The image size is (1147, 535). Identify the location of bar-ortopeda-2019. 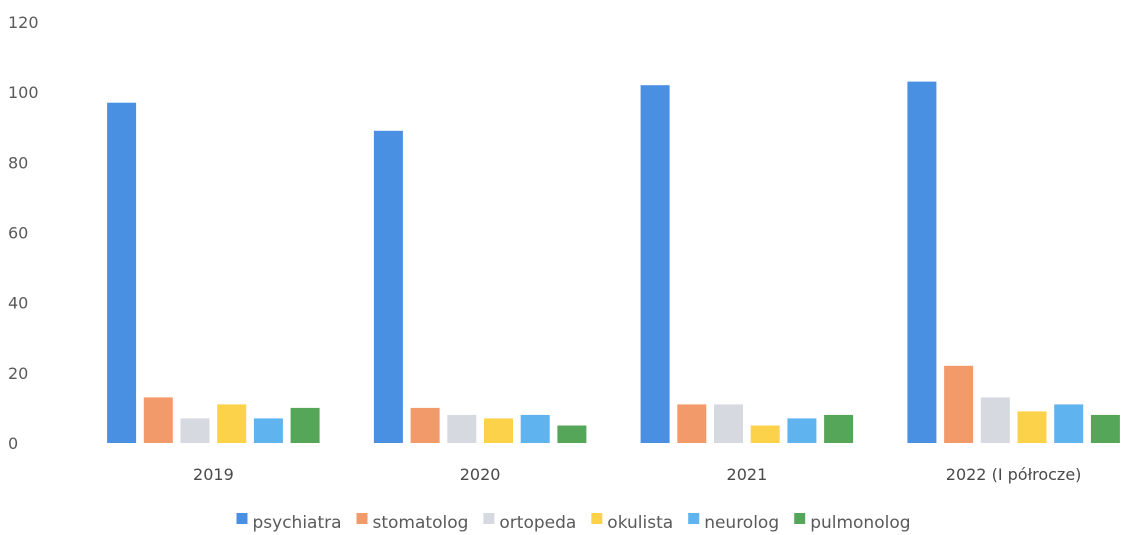
(195, 430).